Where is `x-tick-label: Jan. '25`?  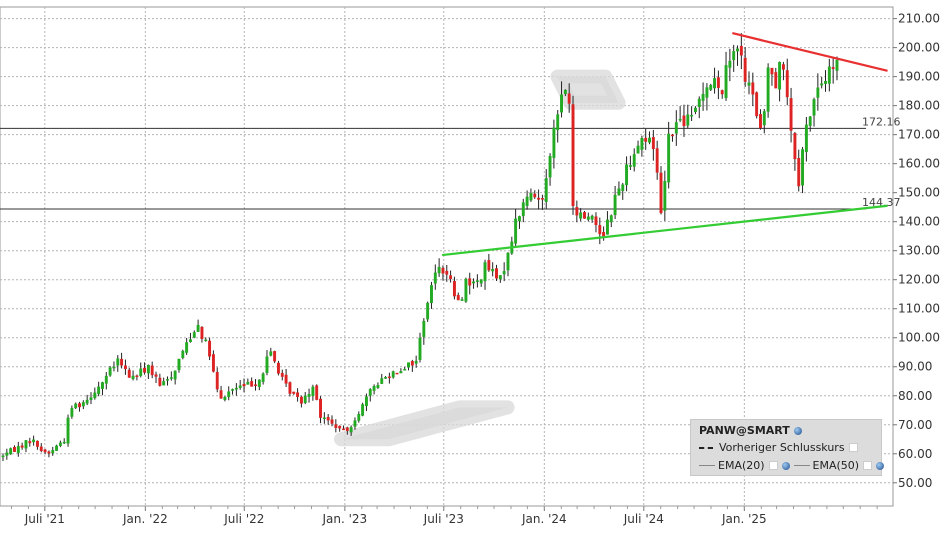 x-tick-label: Jan. '25 is located at coordinates (744, 519).